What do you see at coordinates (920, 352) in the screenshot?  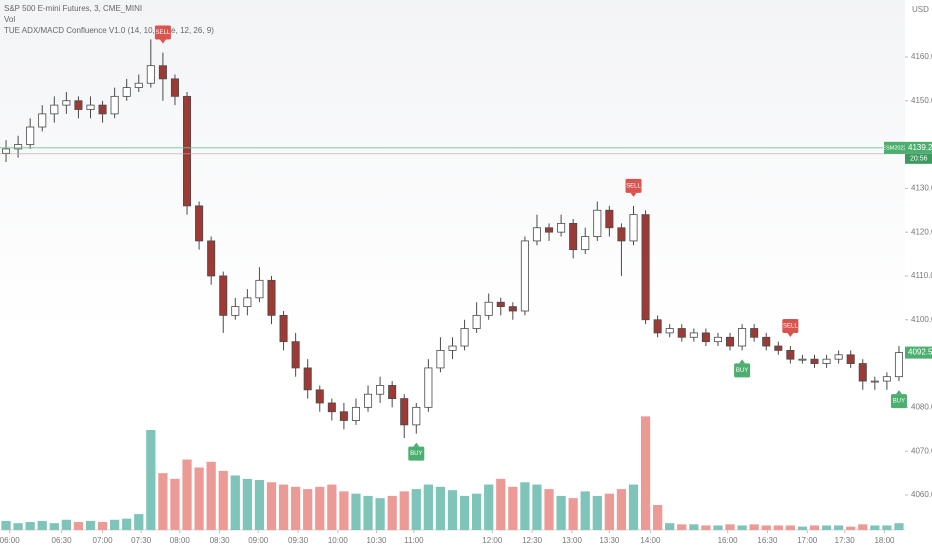 I see `price-tag-label: 4092.50` at bounding box center [920, 352].